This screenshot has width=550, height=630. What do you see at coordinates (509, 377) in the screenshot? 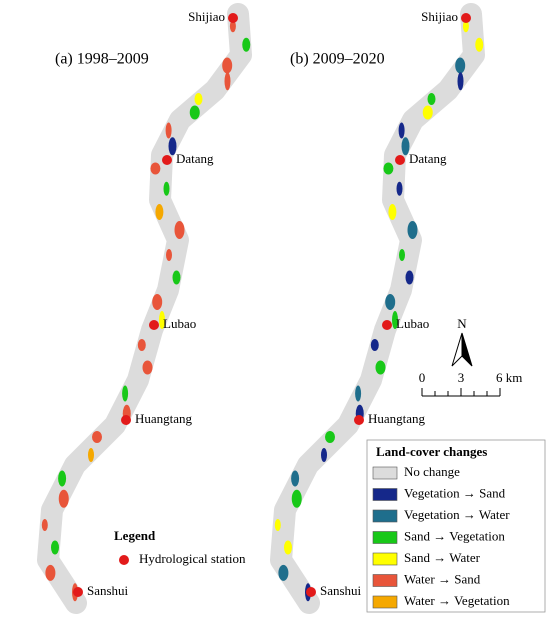
I see `scale-label: 6 km` at bounding box center [509, 377].